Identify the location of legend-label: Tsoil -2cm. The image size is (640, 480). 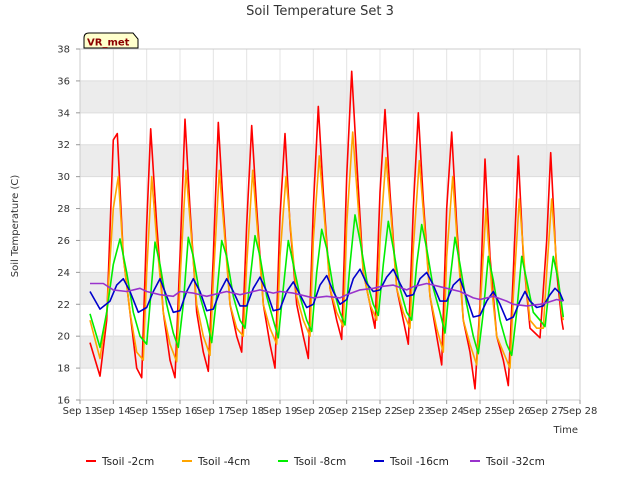
(127, 462).